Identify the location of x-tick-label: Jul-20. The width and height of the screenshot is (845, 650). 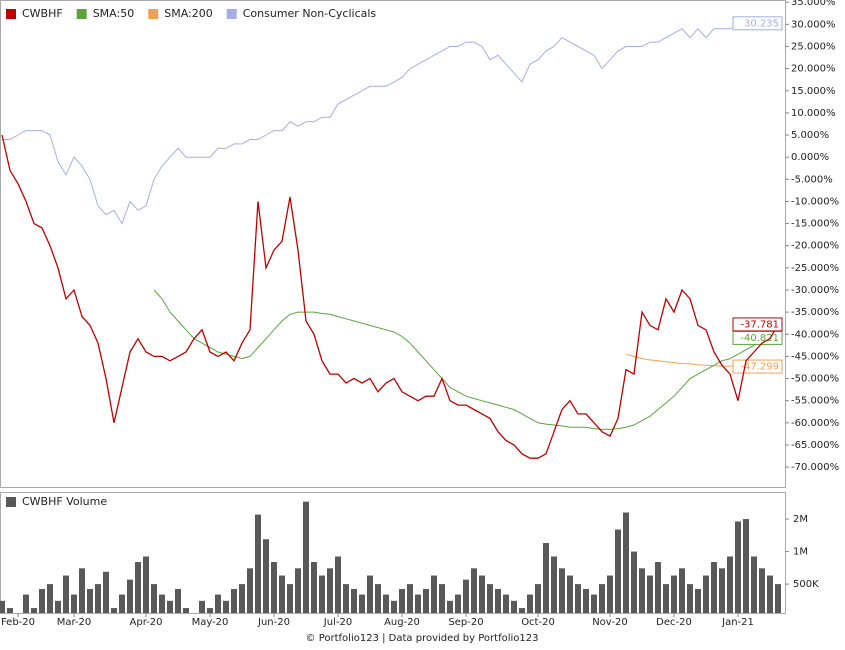
(337, 622).